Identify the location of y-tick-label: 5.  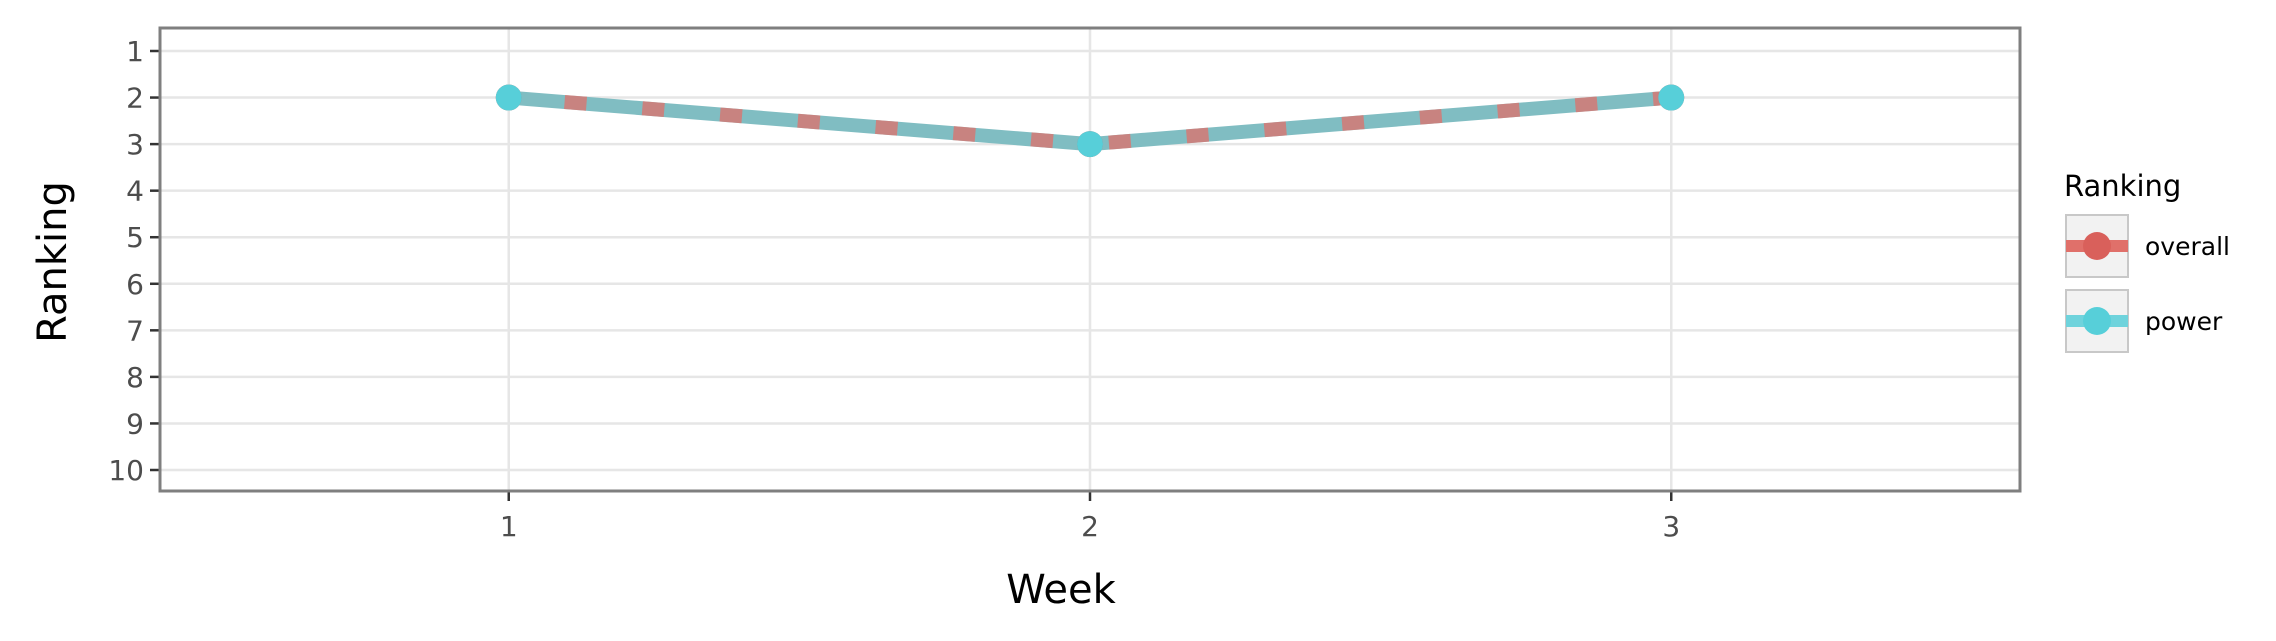
(135, 237).